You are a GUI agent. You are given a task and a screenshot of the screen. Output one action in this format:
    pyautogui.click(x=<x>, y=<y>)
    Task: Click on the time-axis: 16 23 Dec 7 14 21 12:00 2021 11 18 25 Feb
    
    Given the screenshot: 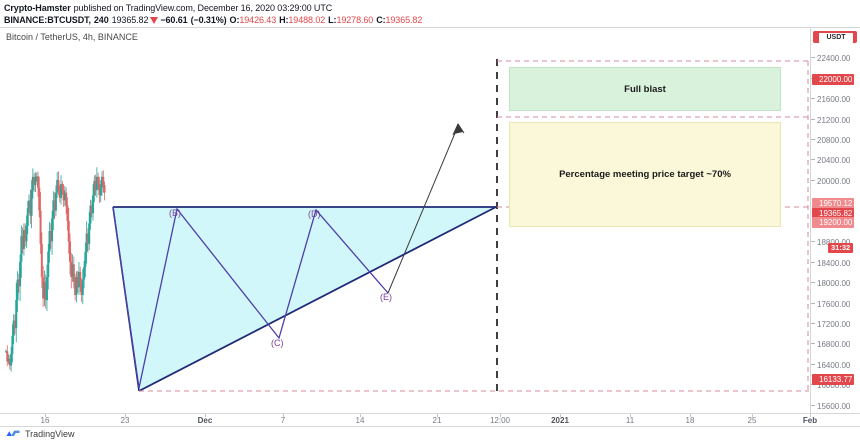 What is the action you would take?
    pyautogui.click(x=430, y=420)
    